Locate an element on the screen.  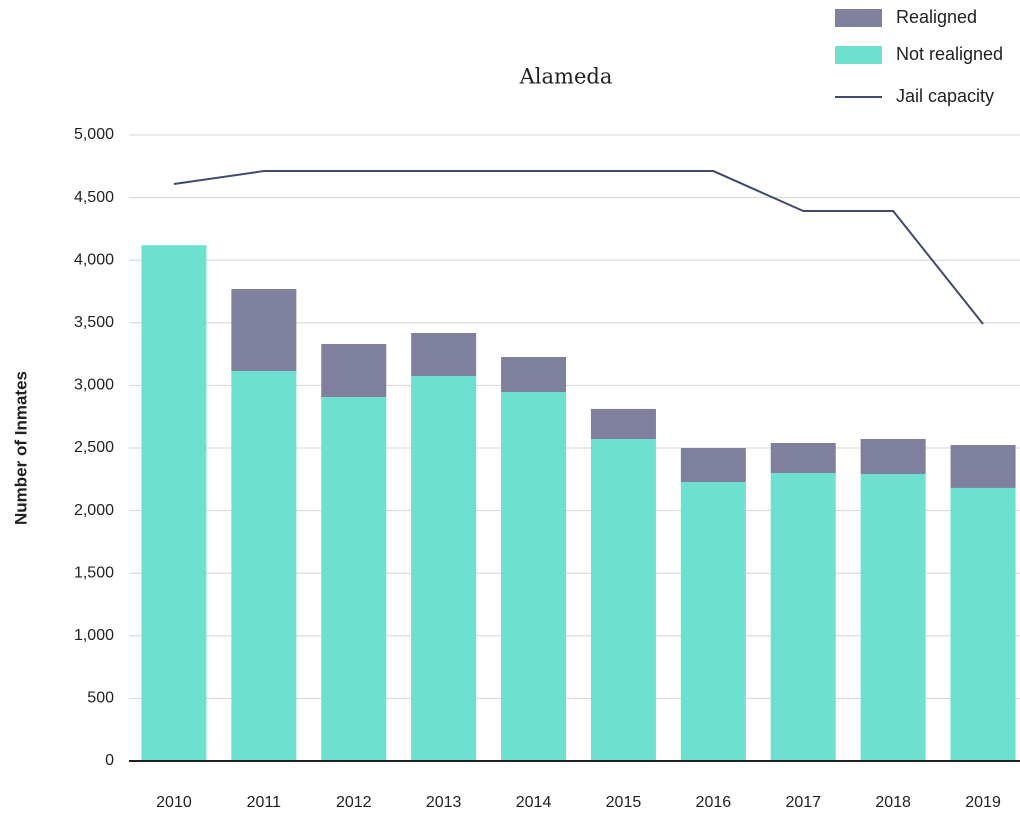
legend: Realigned Not realigned Jail capacity is located at coordinates (919, 56).